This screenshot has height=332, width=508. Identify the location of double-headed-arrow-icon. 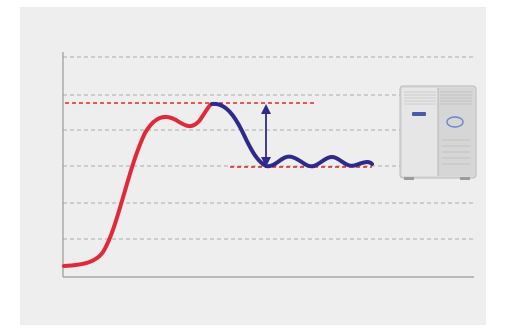
(266, 135).